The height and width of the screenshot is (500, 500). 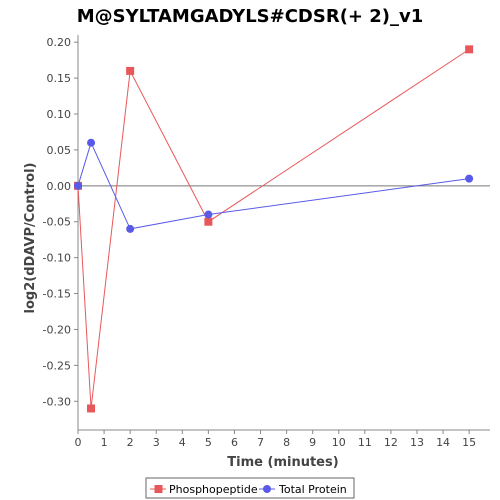 I want to click on x-tick-label: 13, so click(x=417, y=442).